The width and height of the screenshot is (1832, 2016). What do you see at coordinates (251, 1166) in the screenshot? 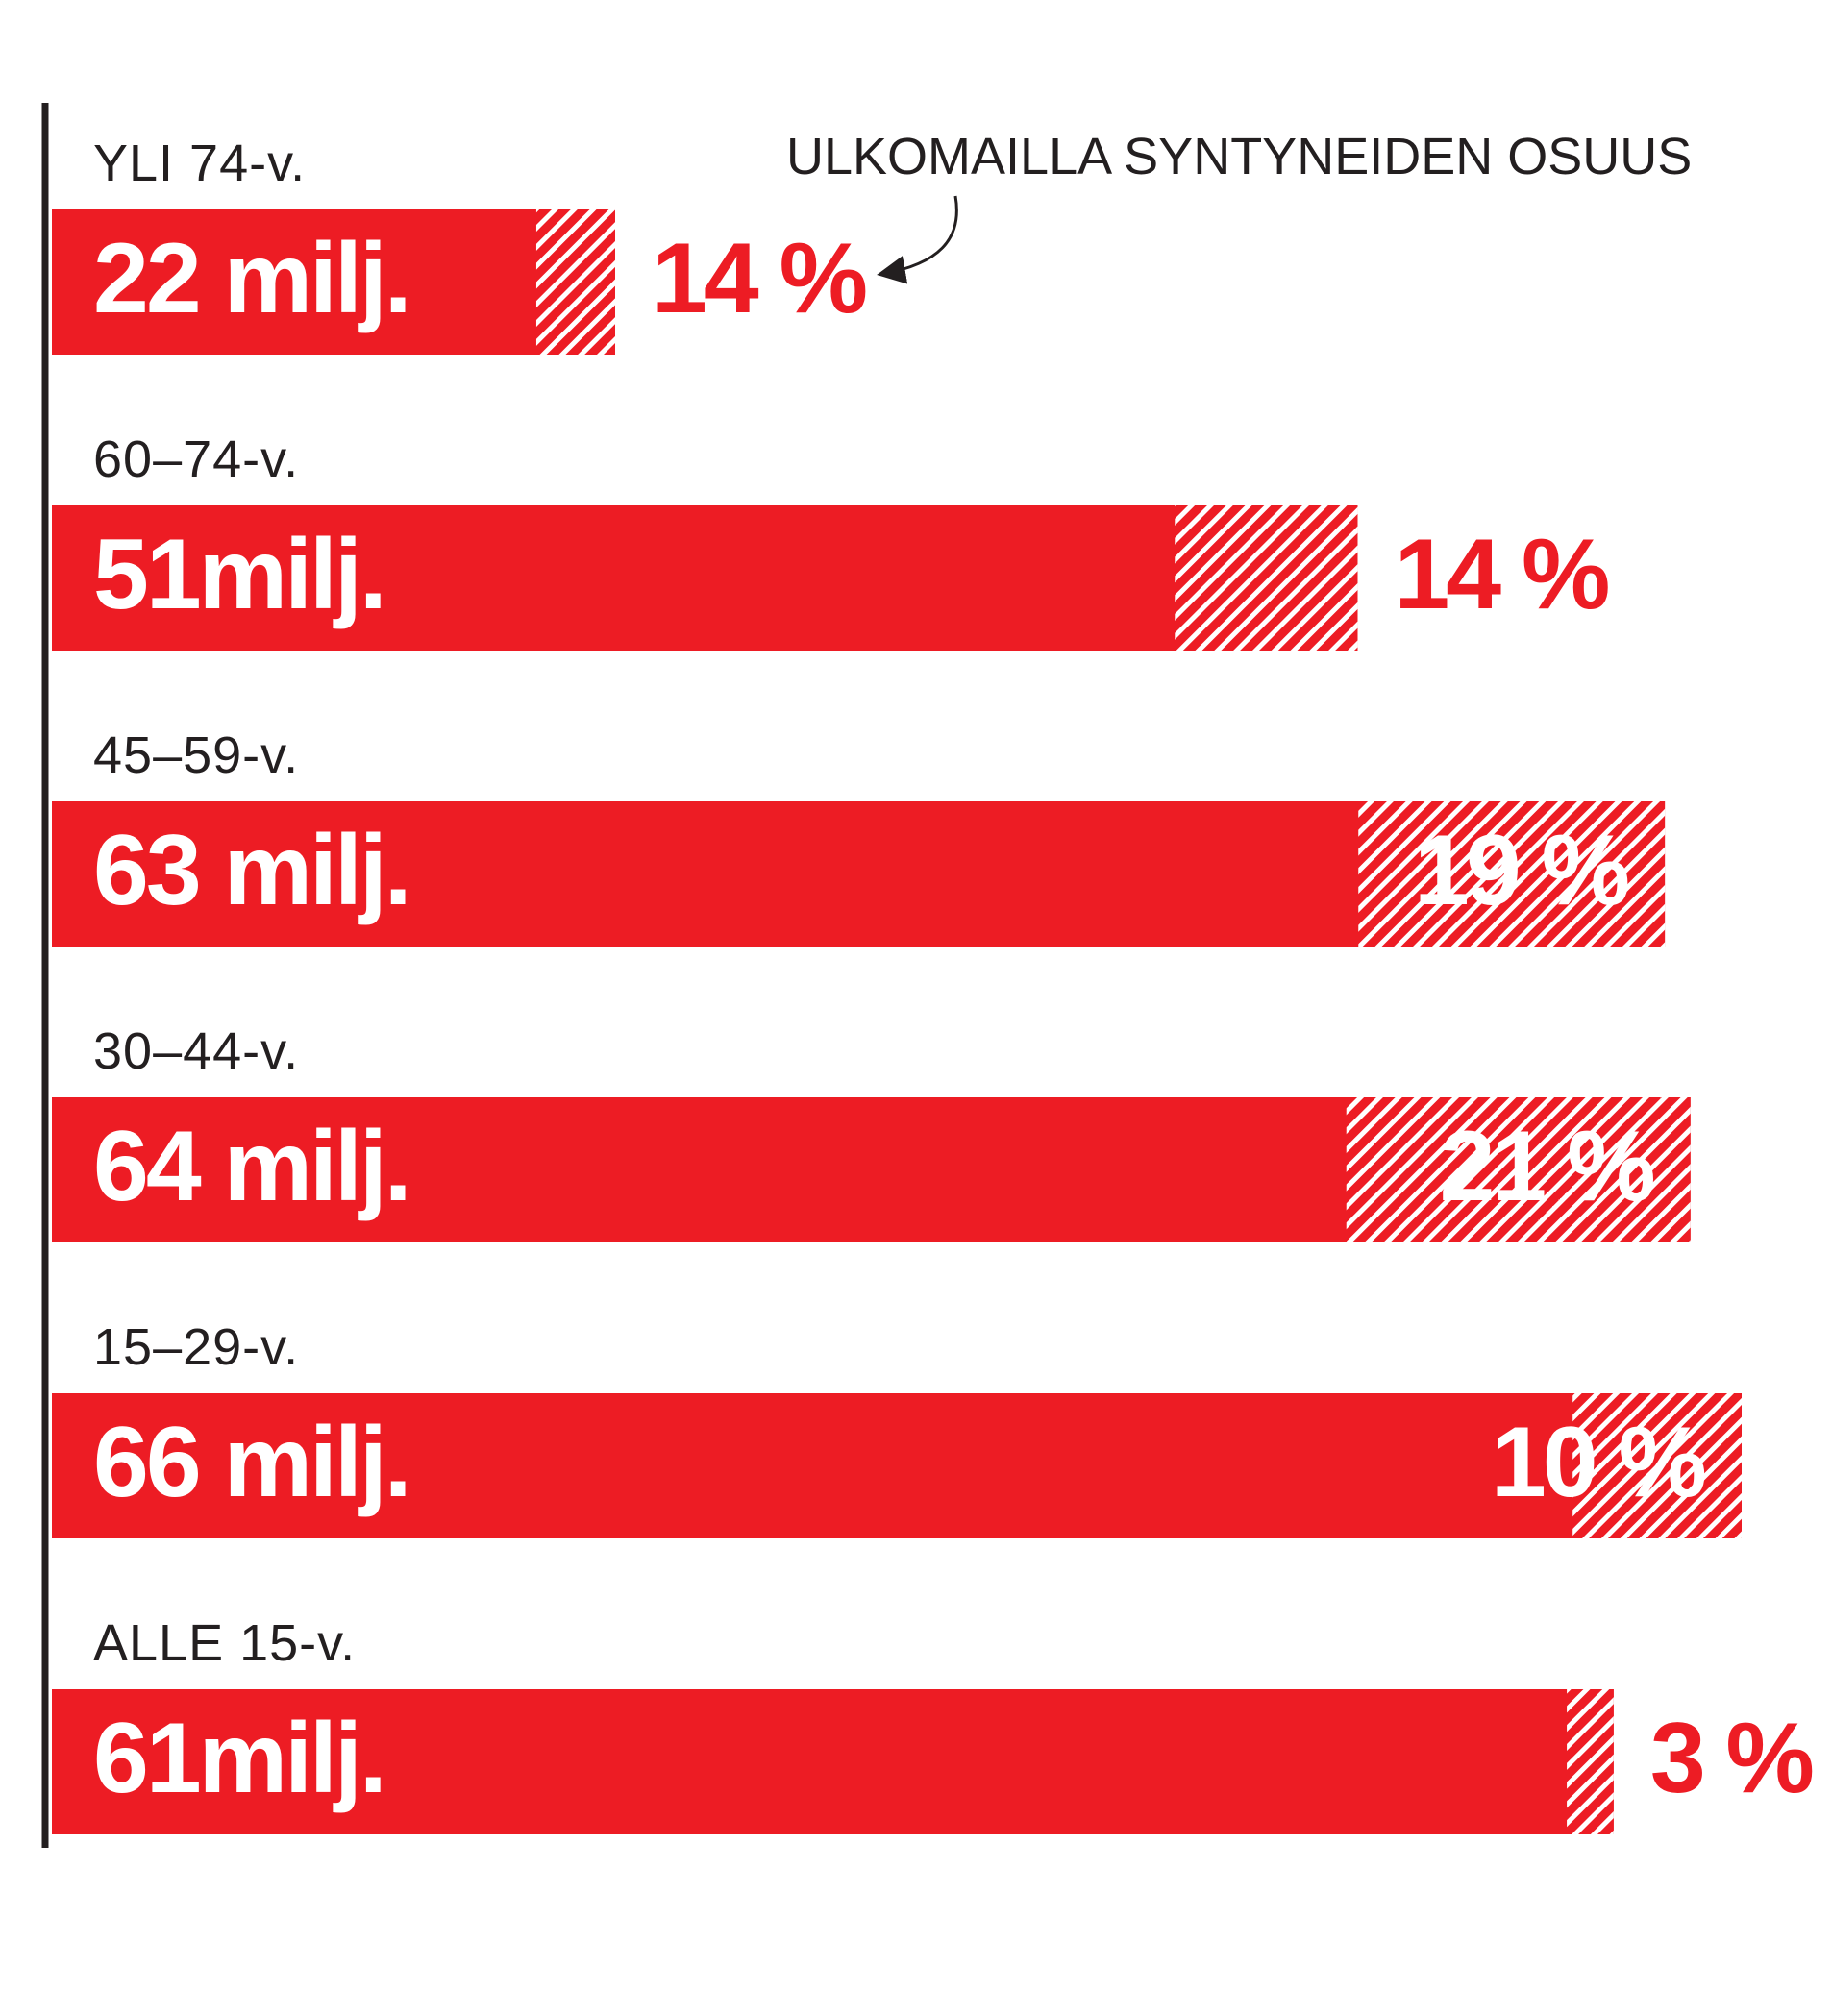
I see `value-label: 64 milj.` at bounding box center [251, 1166].